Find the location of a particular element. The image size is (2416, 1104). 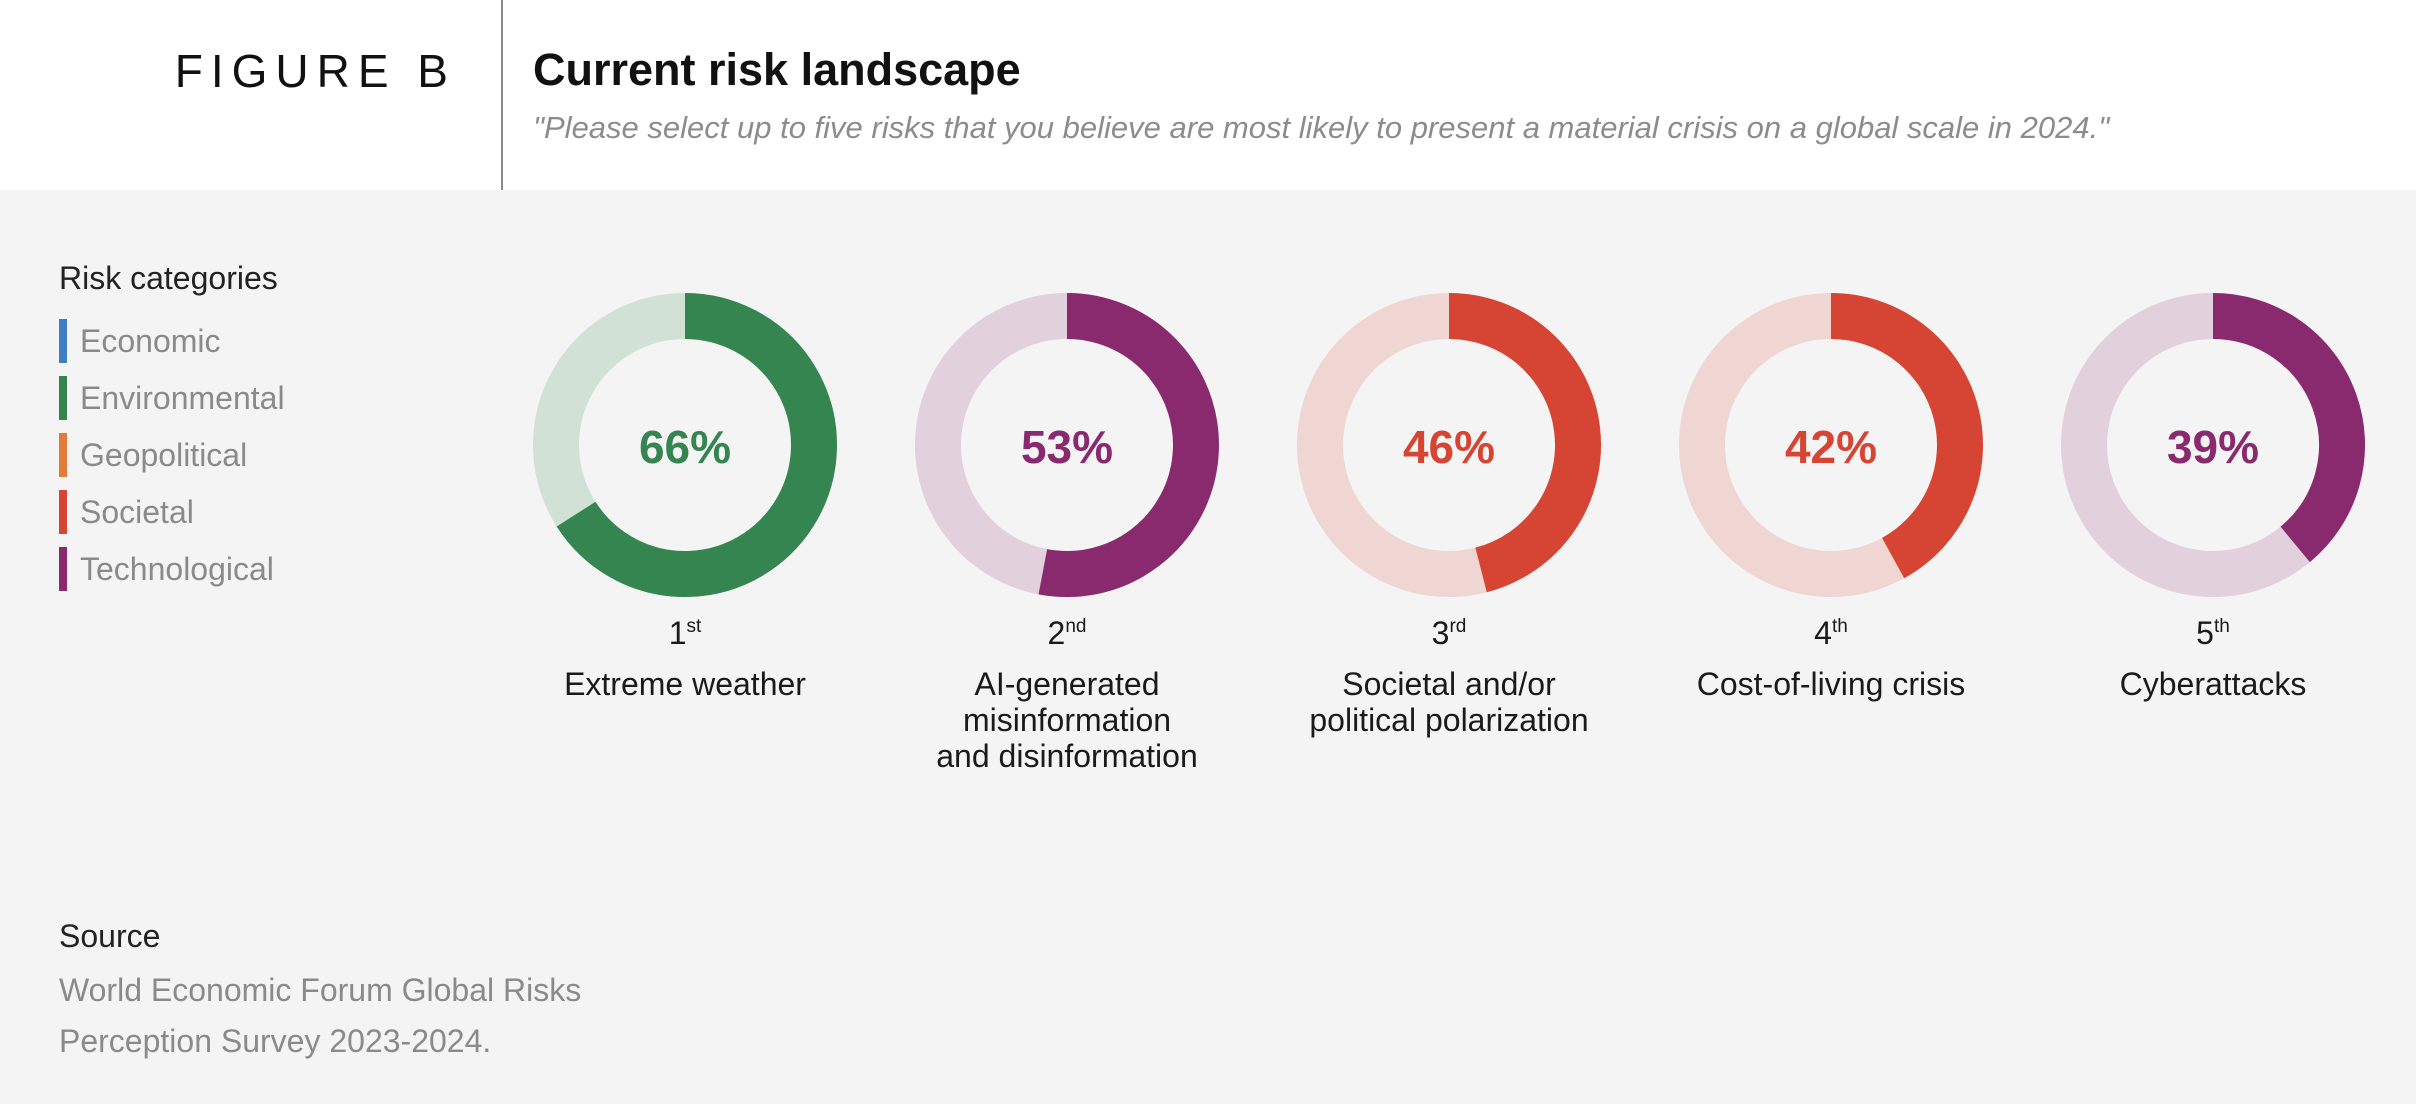

legend-item-geopolitical: Geopolitical is located at coordinates (153, 455).